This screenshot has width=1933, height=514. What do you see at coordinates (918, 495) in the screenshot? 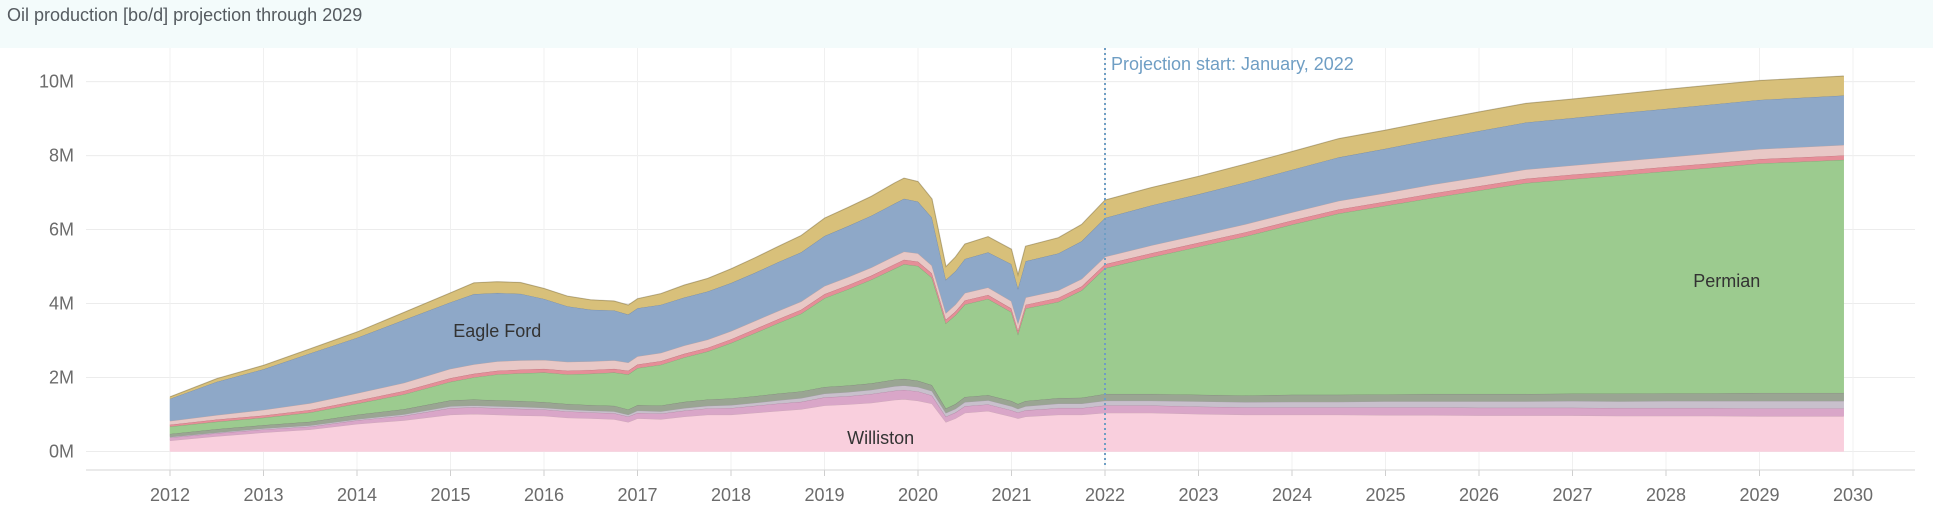
I see `x-tick-label: 2020` at bounding box center [918, 495].